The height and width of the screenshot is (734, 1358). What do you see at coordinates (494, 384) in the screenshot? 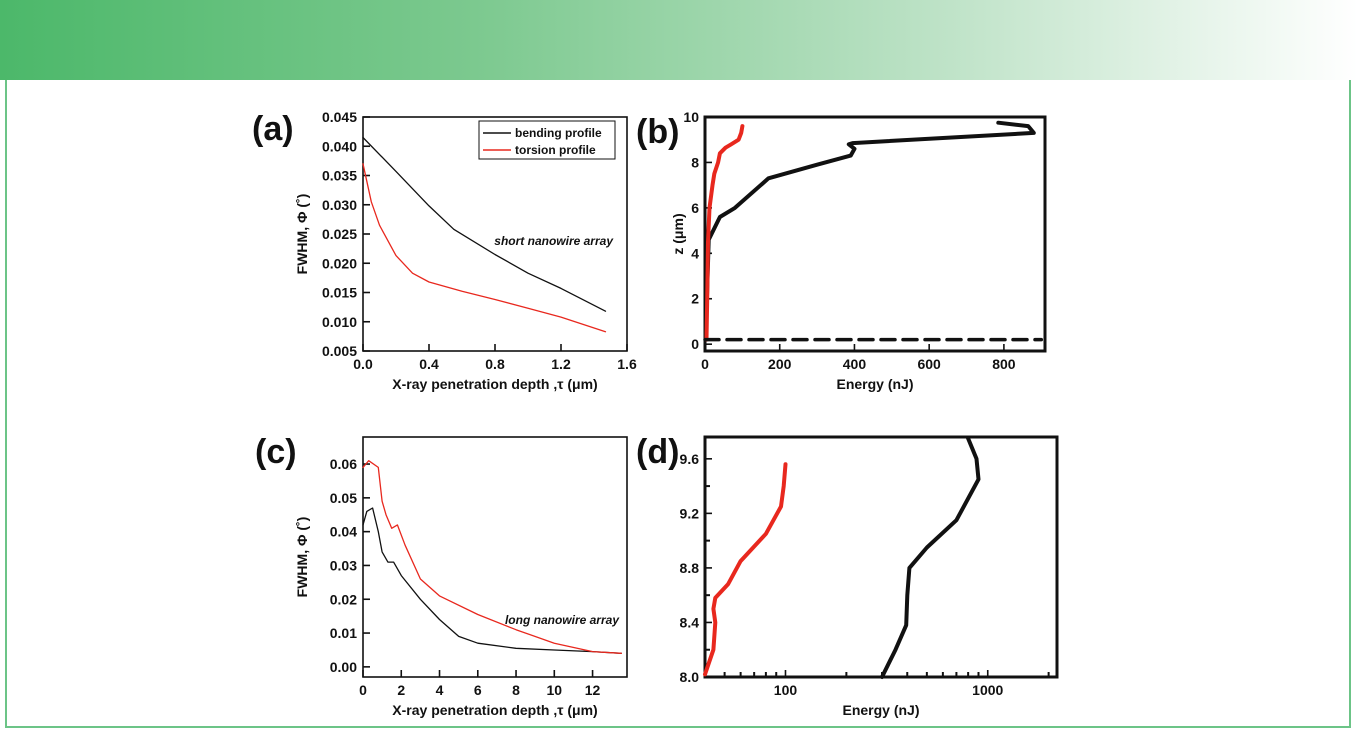
I see `p1-x-axis-label: X-ray penetration depth ,τ (μm)` at bounding box center [494, 384].